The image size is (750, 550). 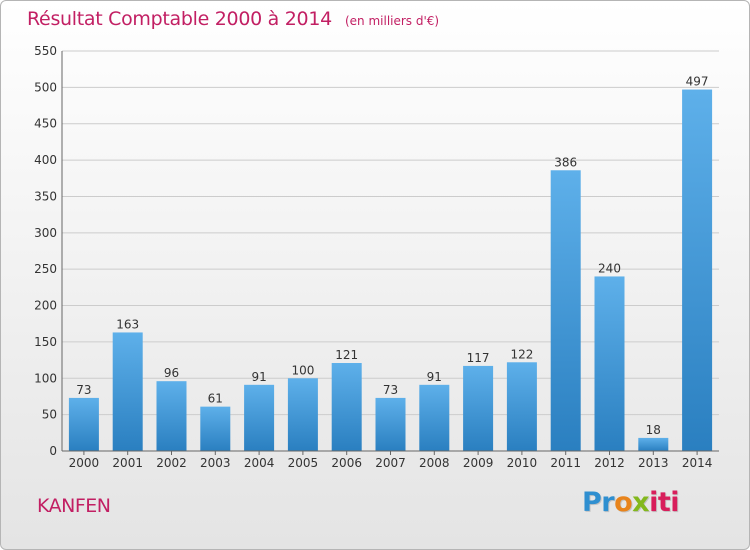 I want to click on bar-2003, so click(x=215, y=428).